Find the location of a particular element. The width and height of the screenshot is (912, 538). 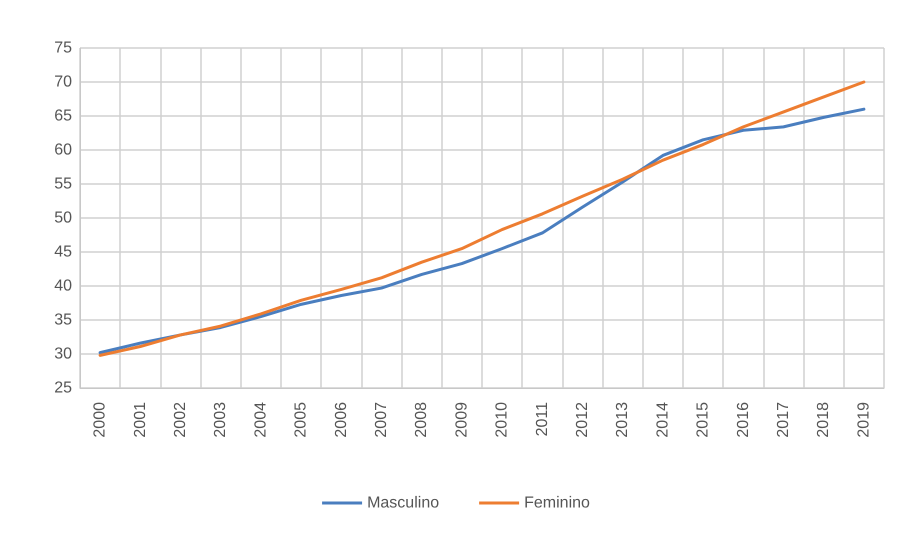

x-tick-label: 2010 is located at coordinates (502, 420).